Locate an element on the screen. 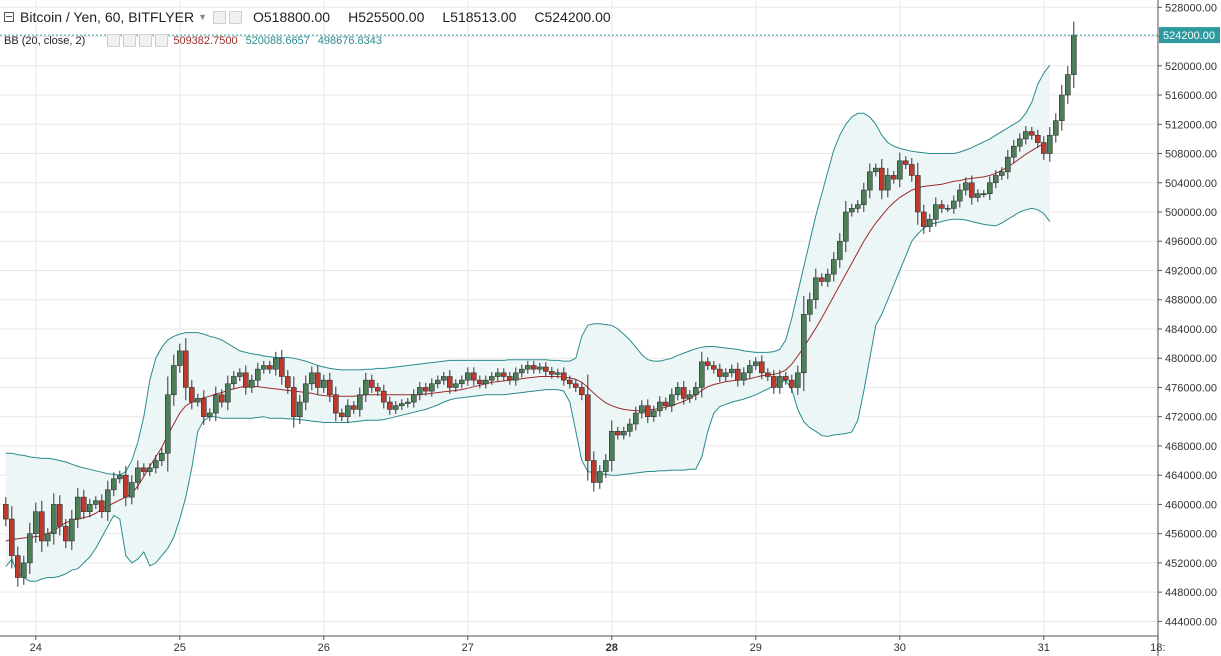  more-icon is located at coordinates (162, 40).